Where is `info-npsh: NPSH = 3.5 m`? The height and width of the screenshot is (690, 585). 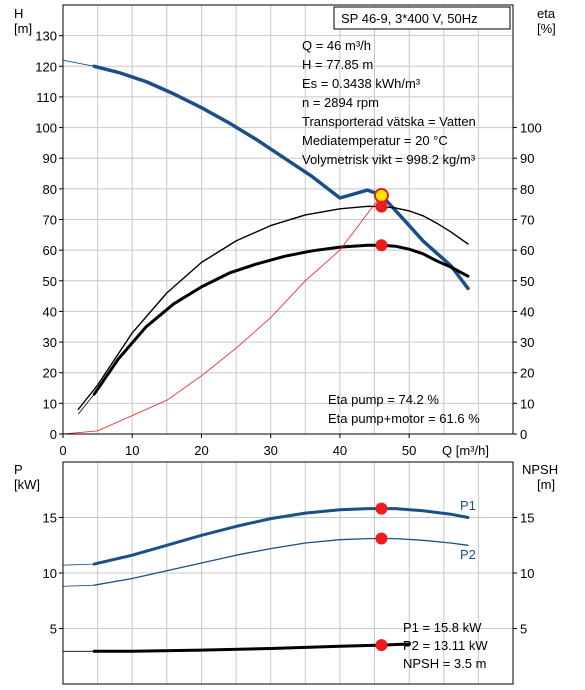 info-npsh: NPSH = 3.5 m is located at coordinates (444, 663).